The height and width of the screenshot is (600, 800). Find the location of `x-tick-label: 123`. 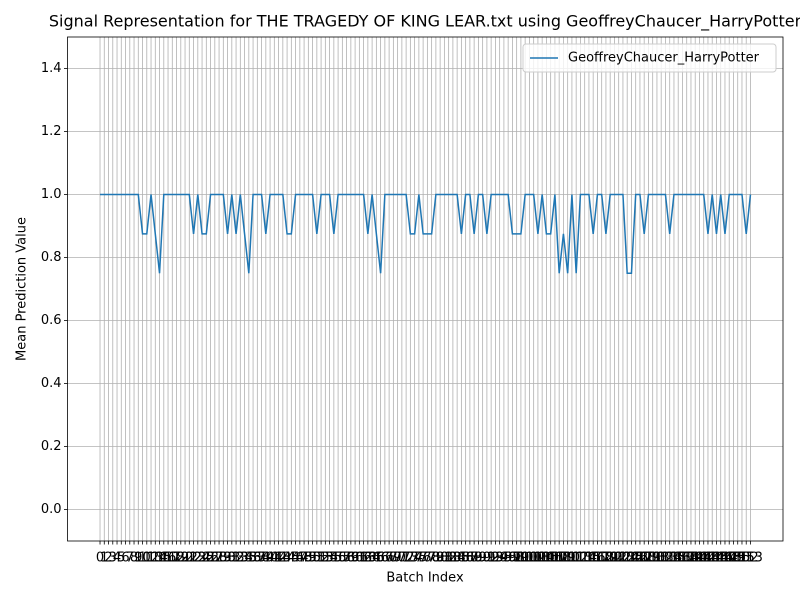

x-tick-label: 123 is located at coordinates (623, 558).